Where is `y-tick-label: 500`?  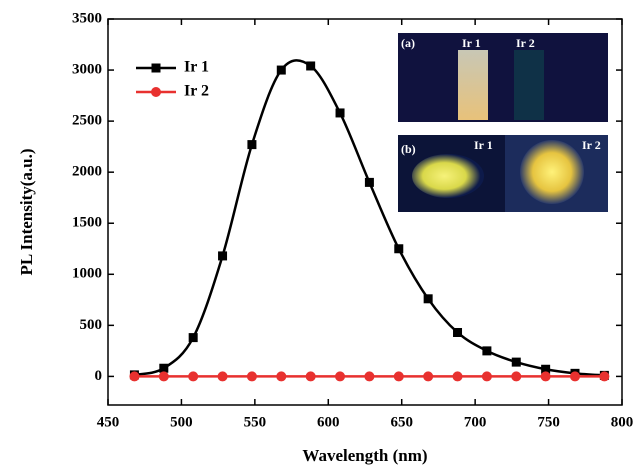
y-tick-label: 500 is located at coordinates (91, 325).